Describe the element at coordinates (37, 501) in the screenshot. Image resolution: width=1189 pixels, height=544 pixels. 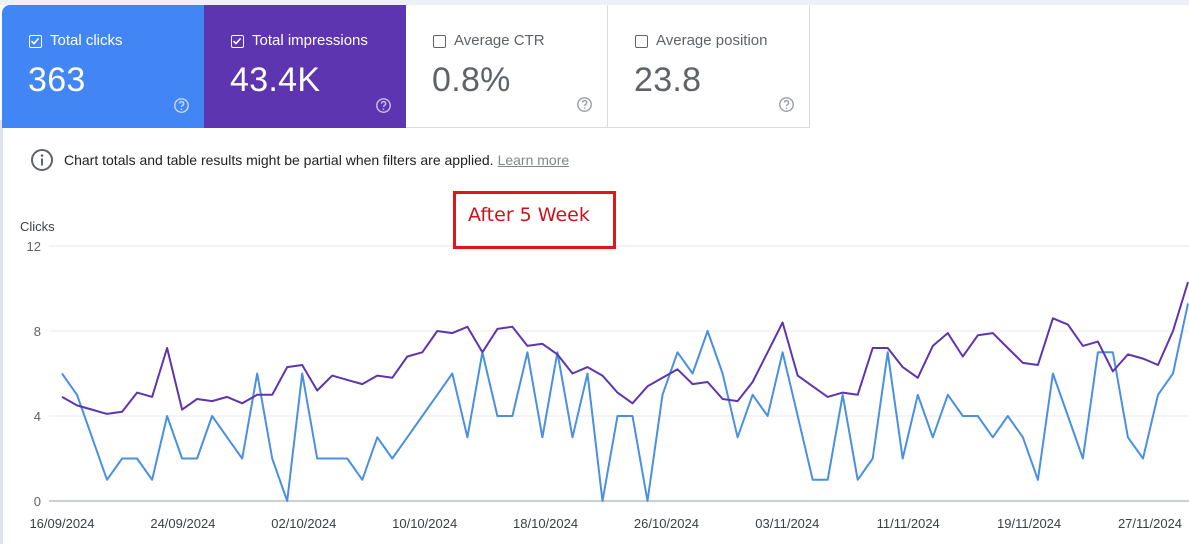
I see `y-tick-label: 0` at that location.